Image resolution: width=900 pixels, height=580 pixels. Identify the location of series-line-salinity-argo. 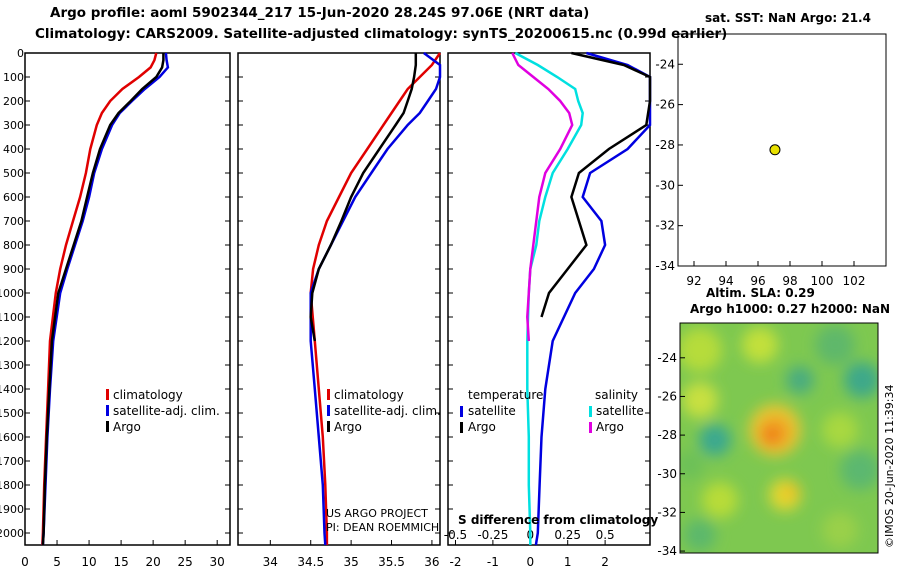
(542, 197).